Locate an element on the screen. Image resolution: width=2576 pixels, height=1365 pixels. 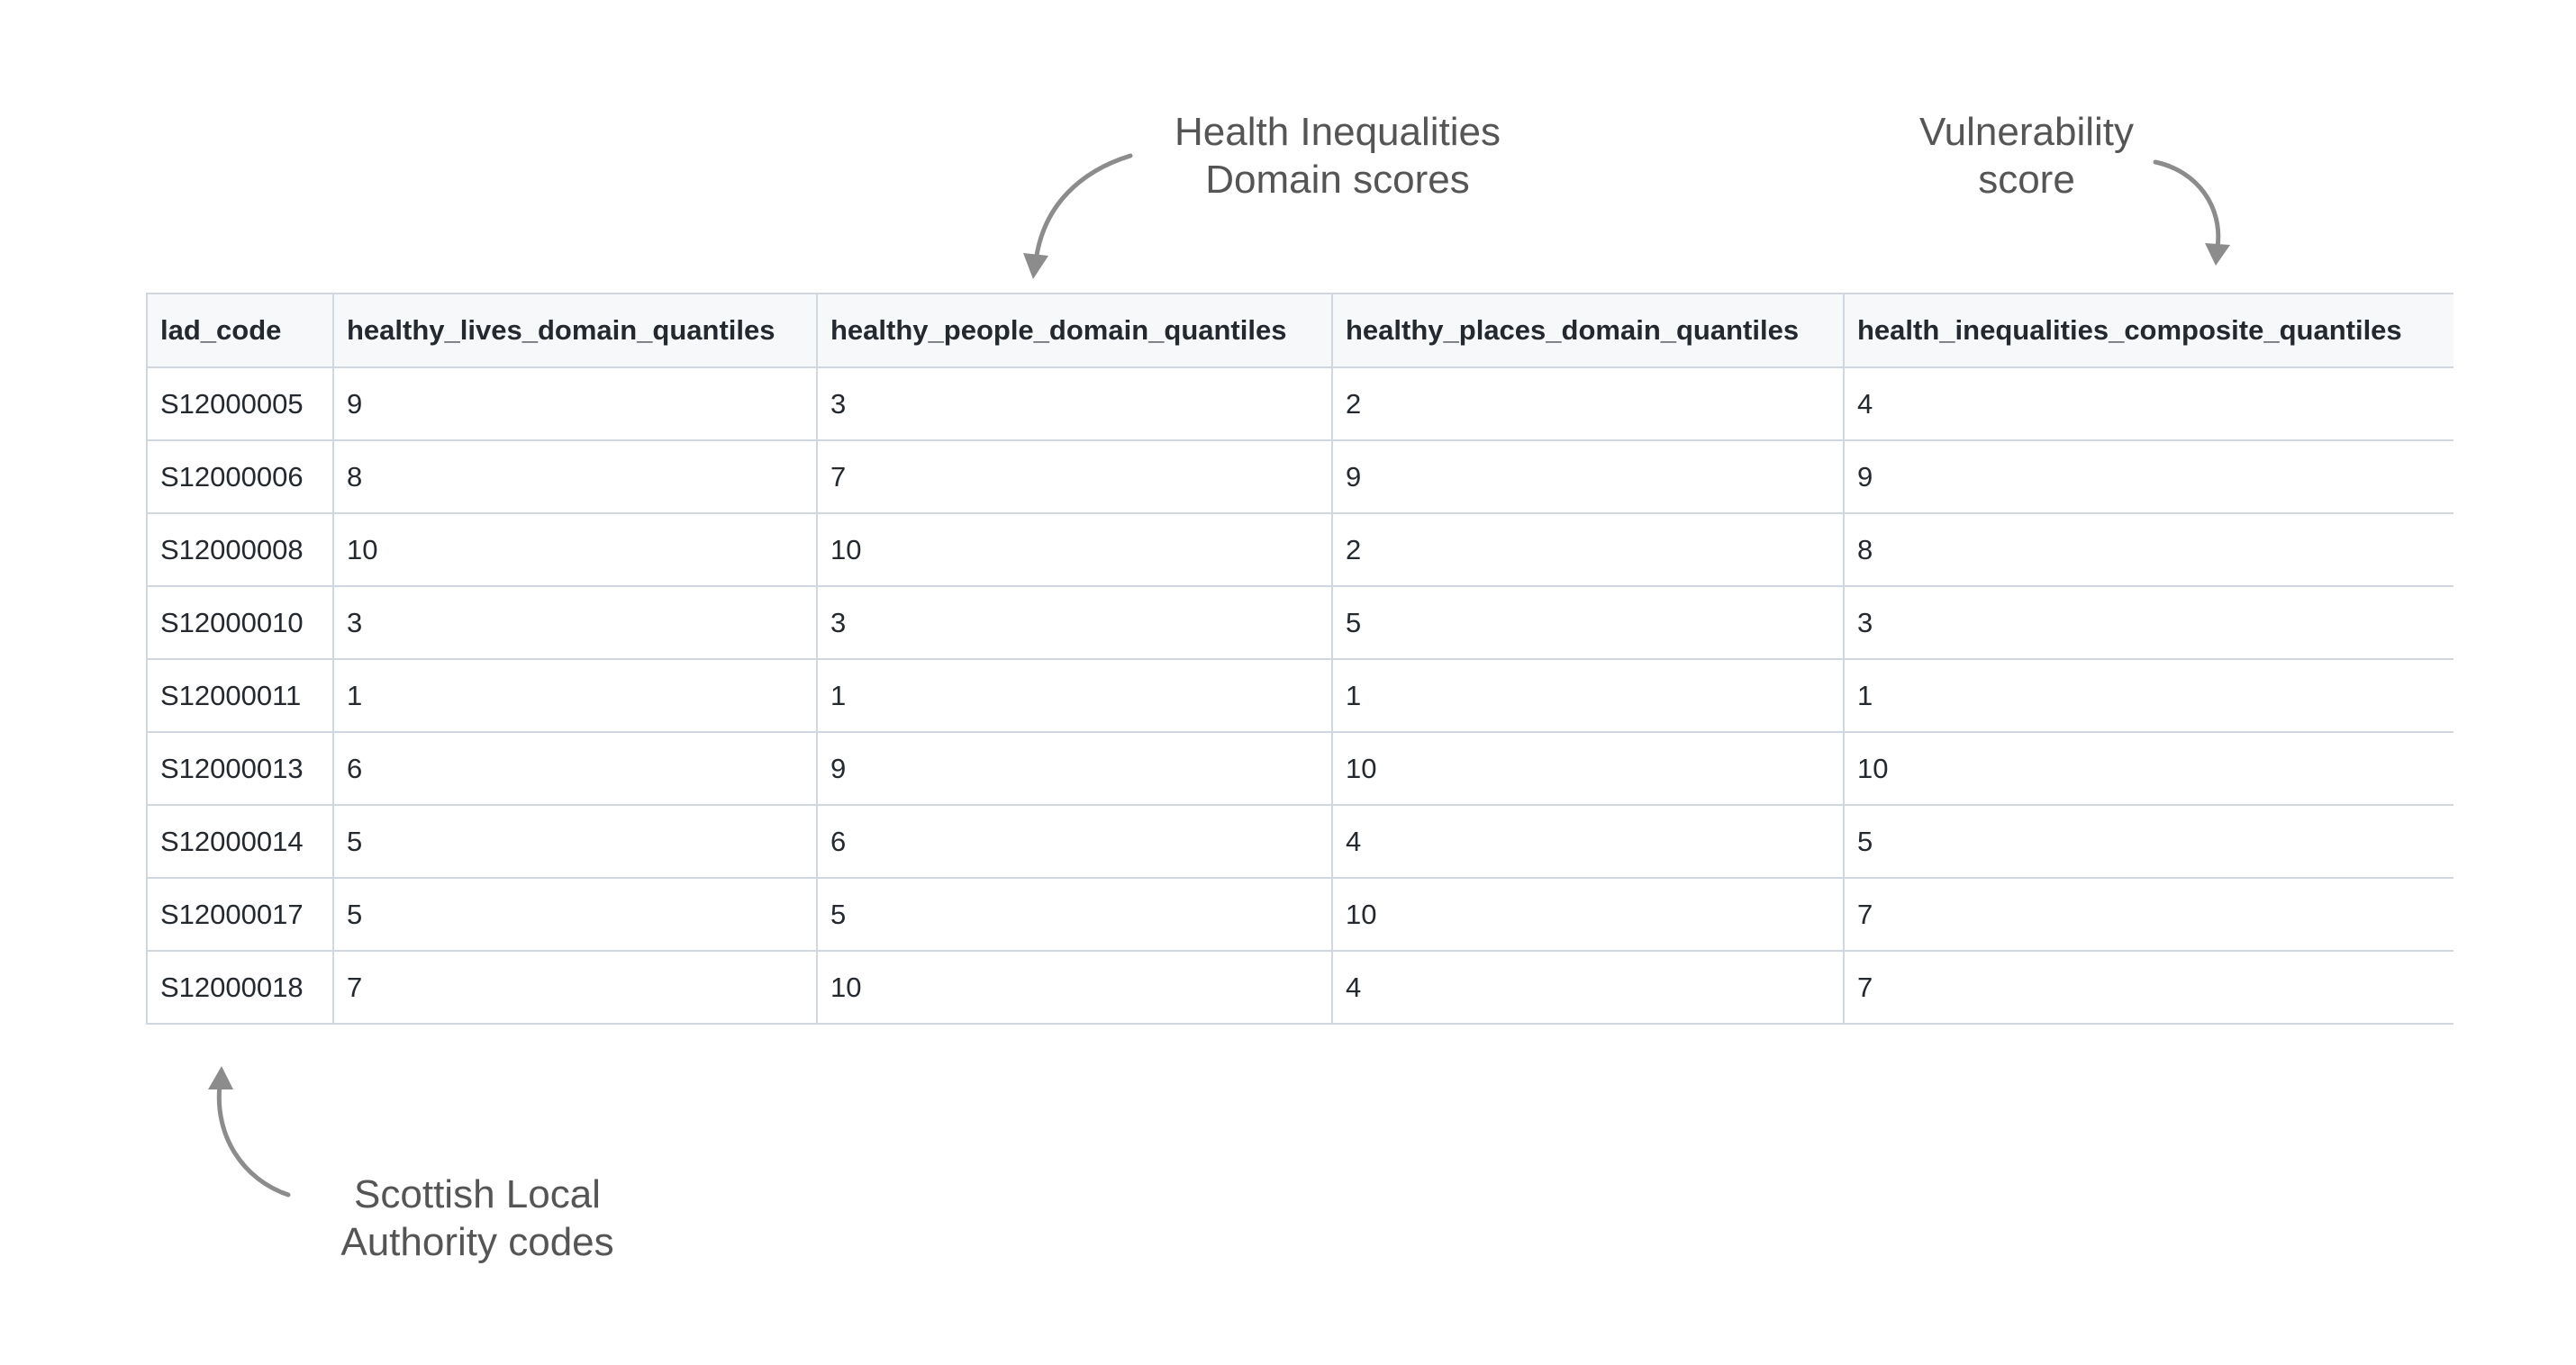
column-header-healthy-places: healthy_places_domain_quantiles is located at coordinates (1588, 330).